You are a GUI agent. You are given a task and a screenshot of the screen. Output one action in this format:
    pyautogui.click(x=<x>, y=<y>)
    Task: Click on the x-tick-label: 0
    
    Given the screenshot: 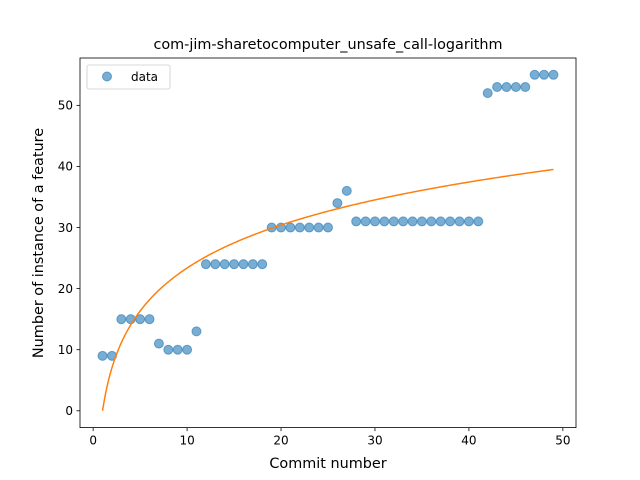 What is the action you would take?
    pyautogui.click(x=93, y=441)
    